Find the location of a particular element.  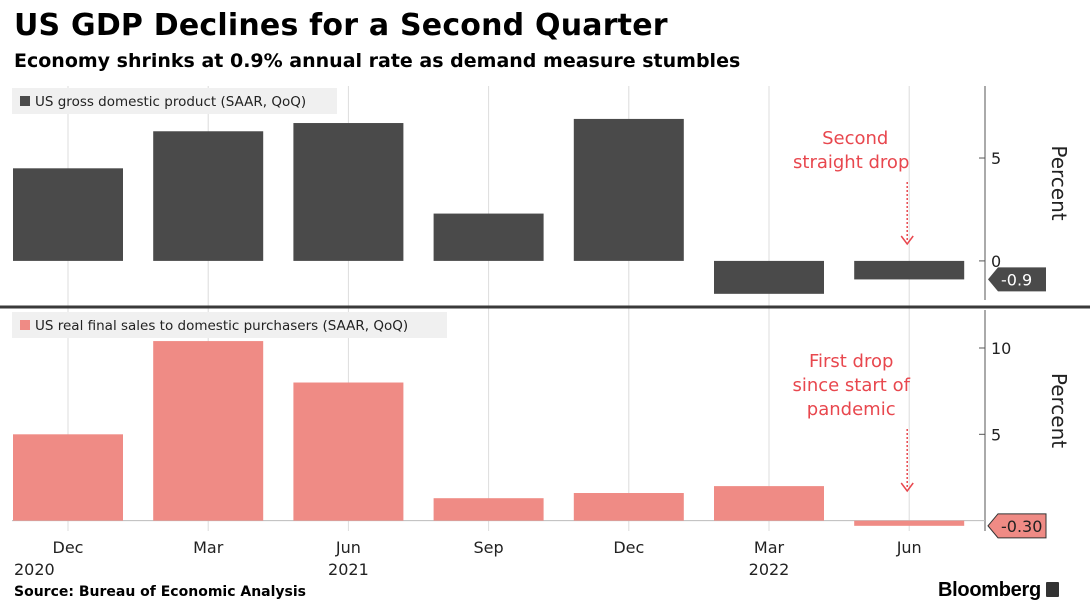

chart-title: US GDP Declines for a Second Quarter is located at coordinates (341, 25).